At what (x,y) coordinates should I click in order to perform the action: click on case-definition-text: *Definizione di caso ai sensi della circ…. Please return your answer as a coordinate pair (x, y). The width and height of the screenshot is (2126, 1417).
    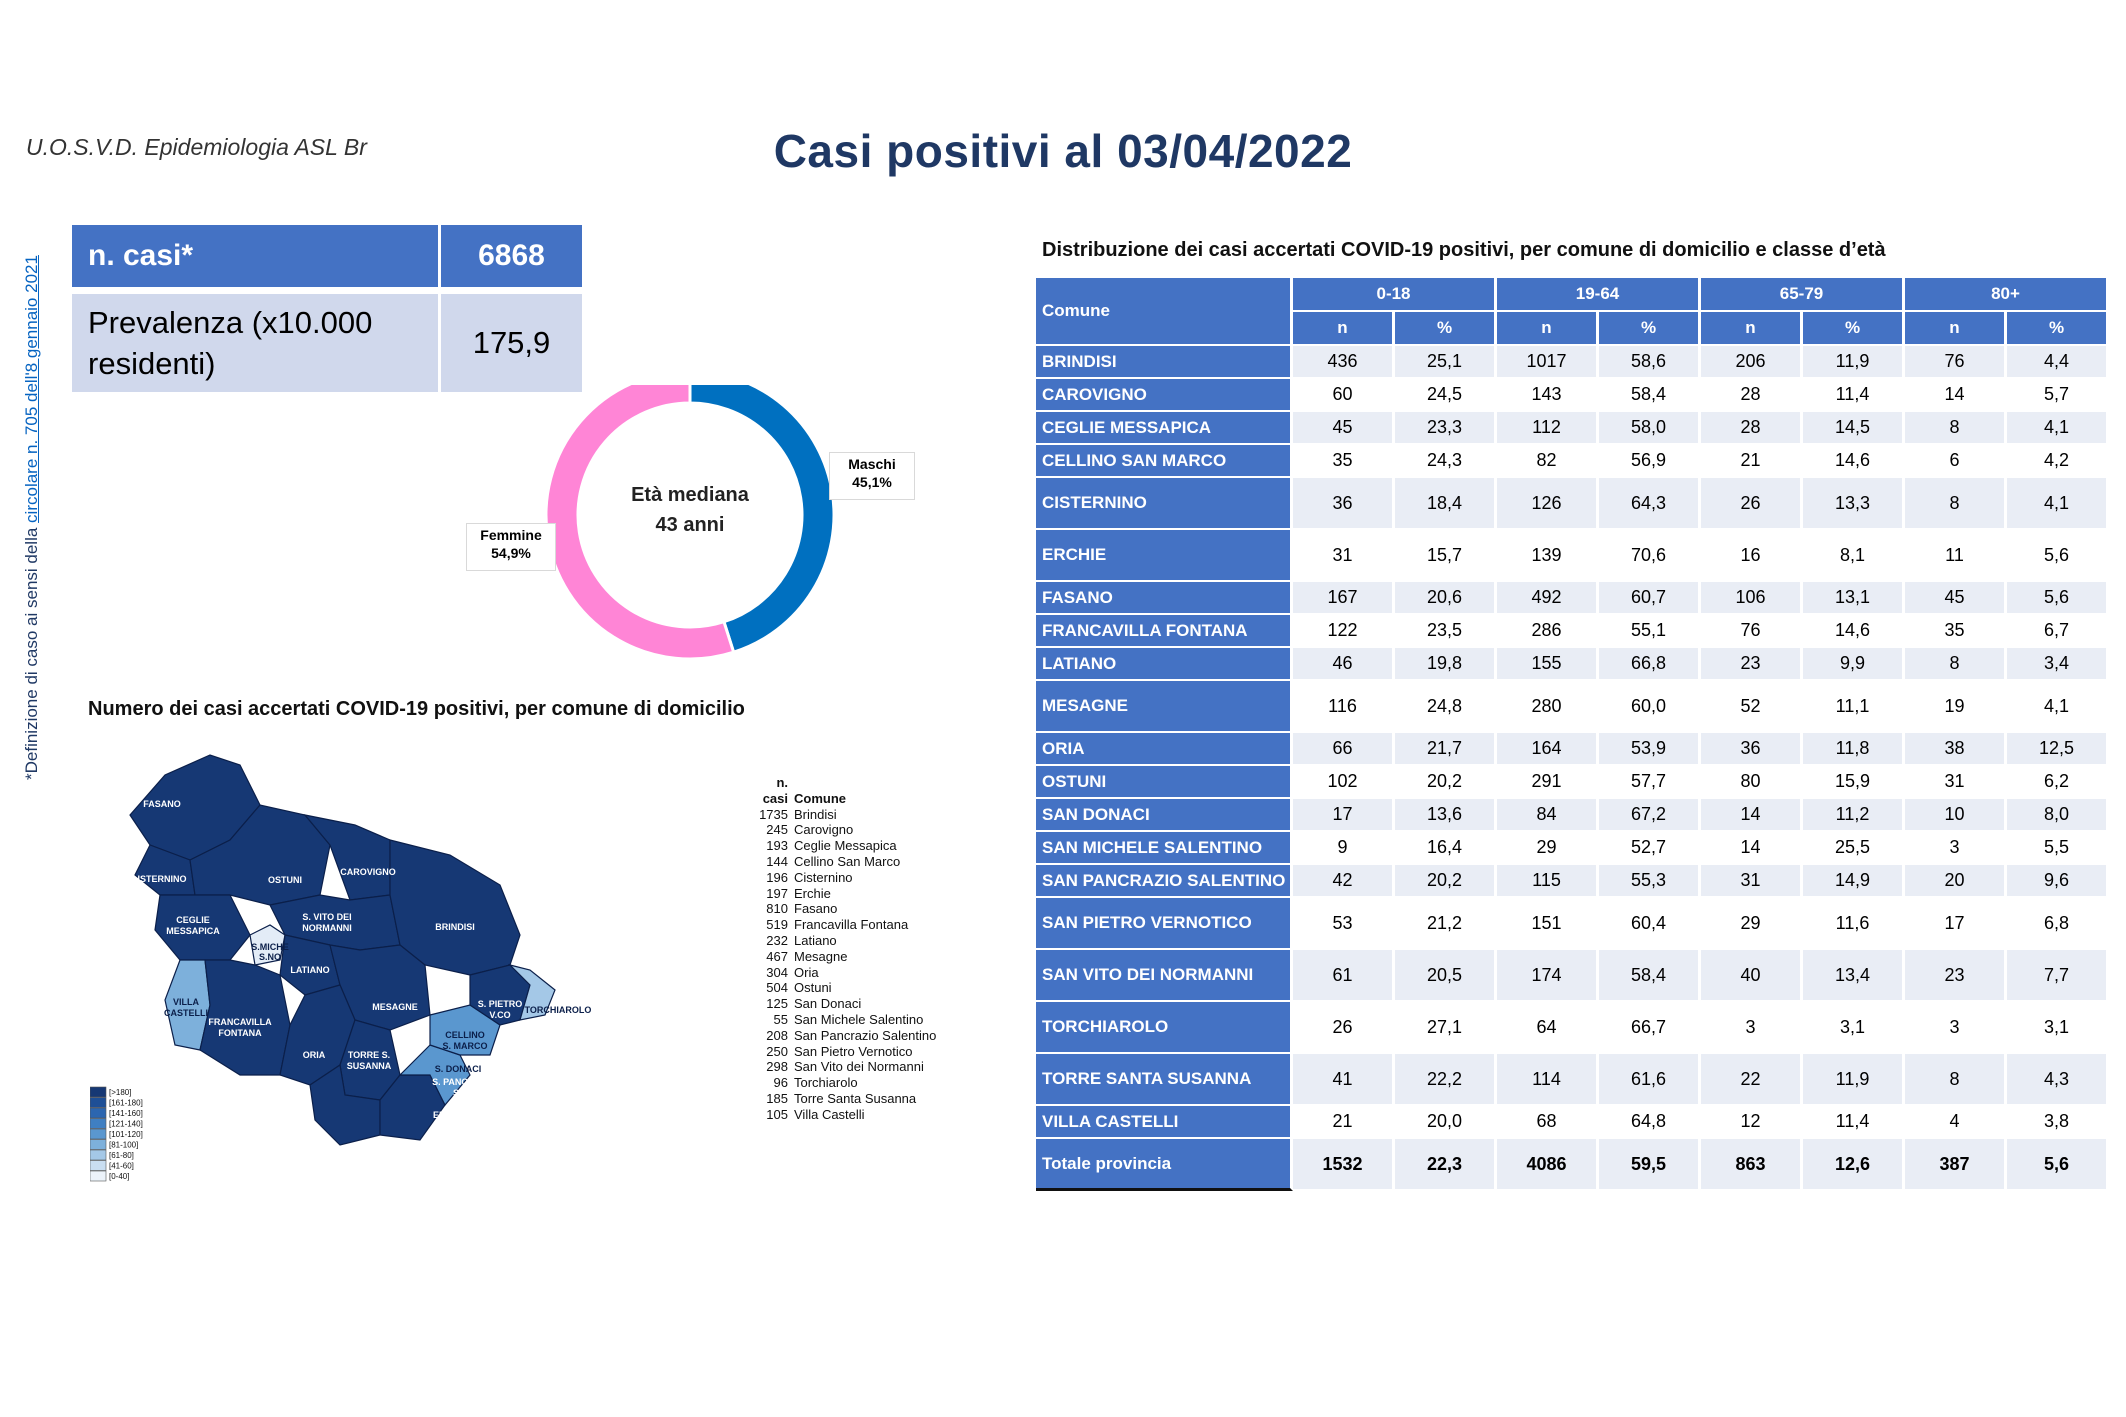
    Looking at the image, I should click on (32, 517).